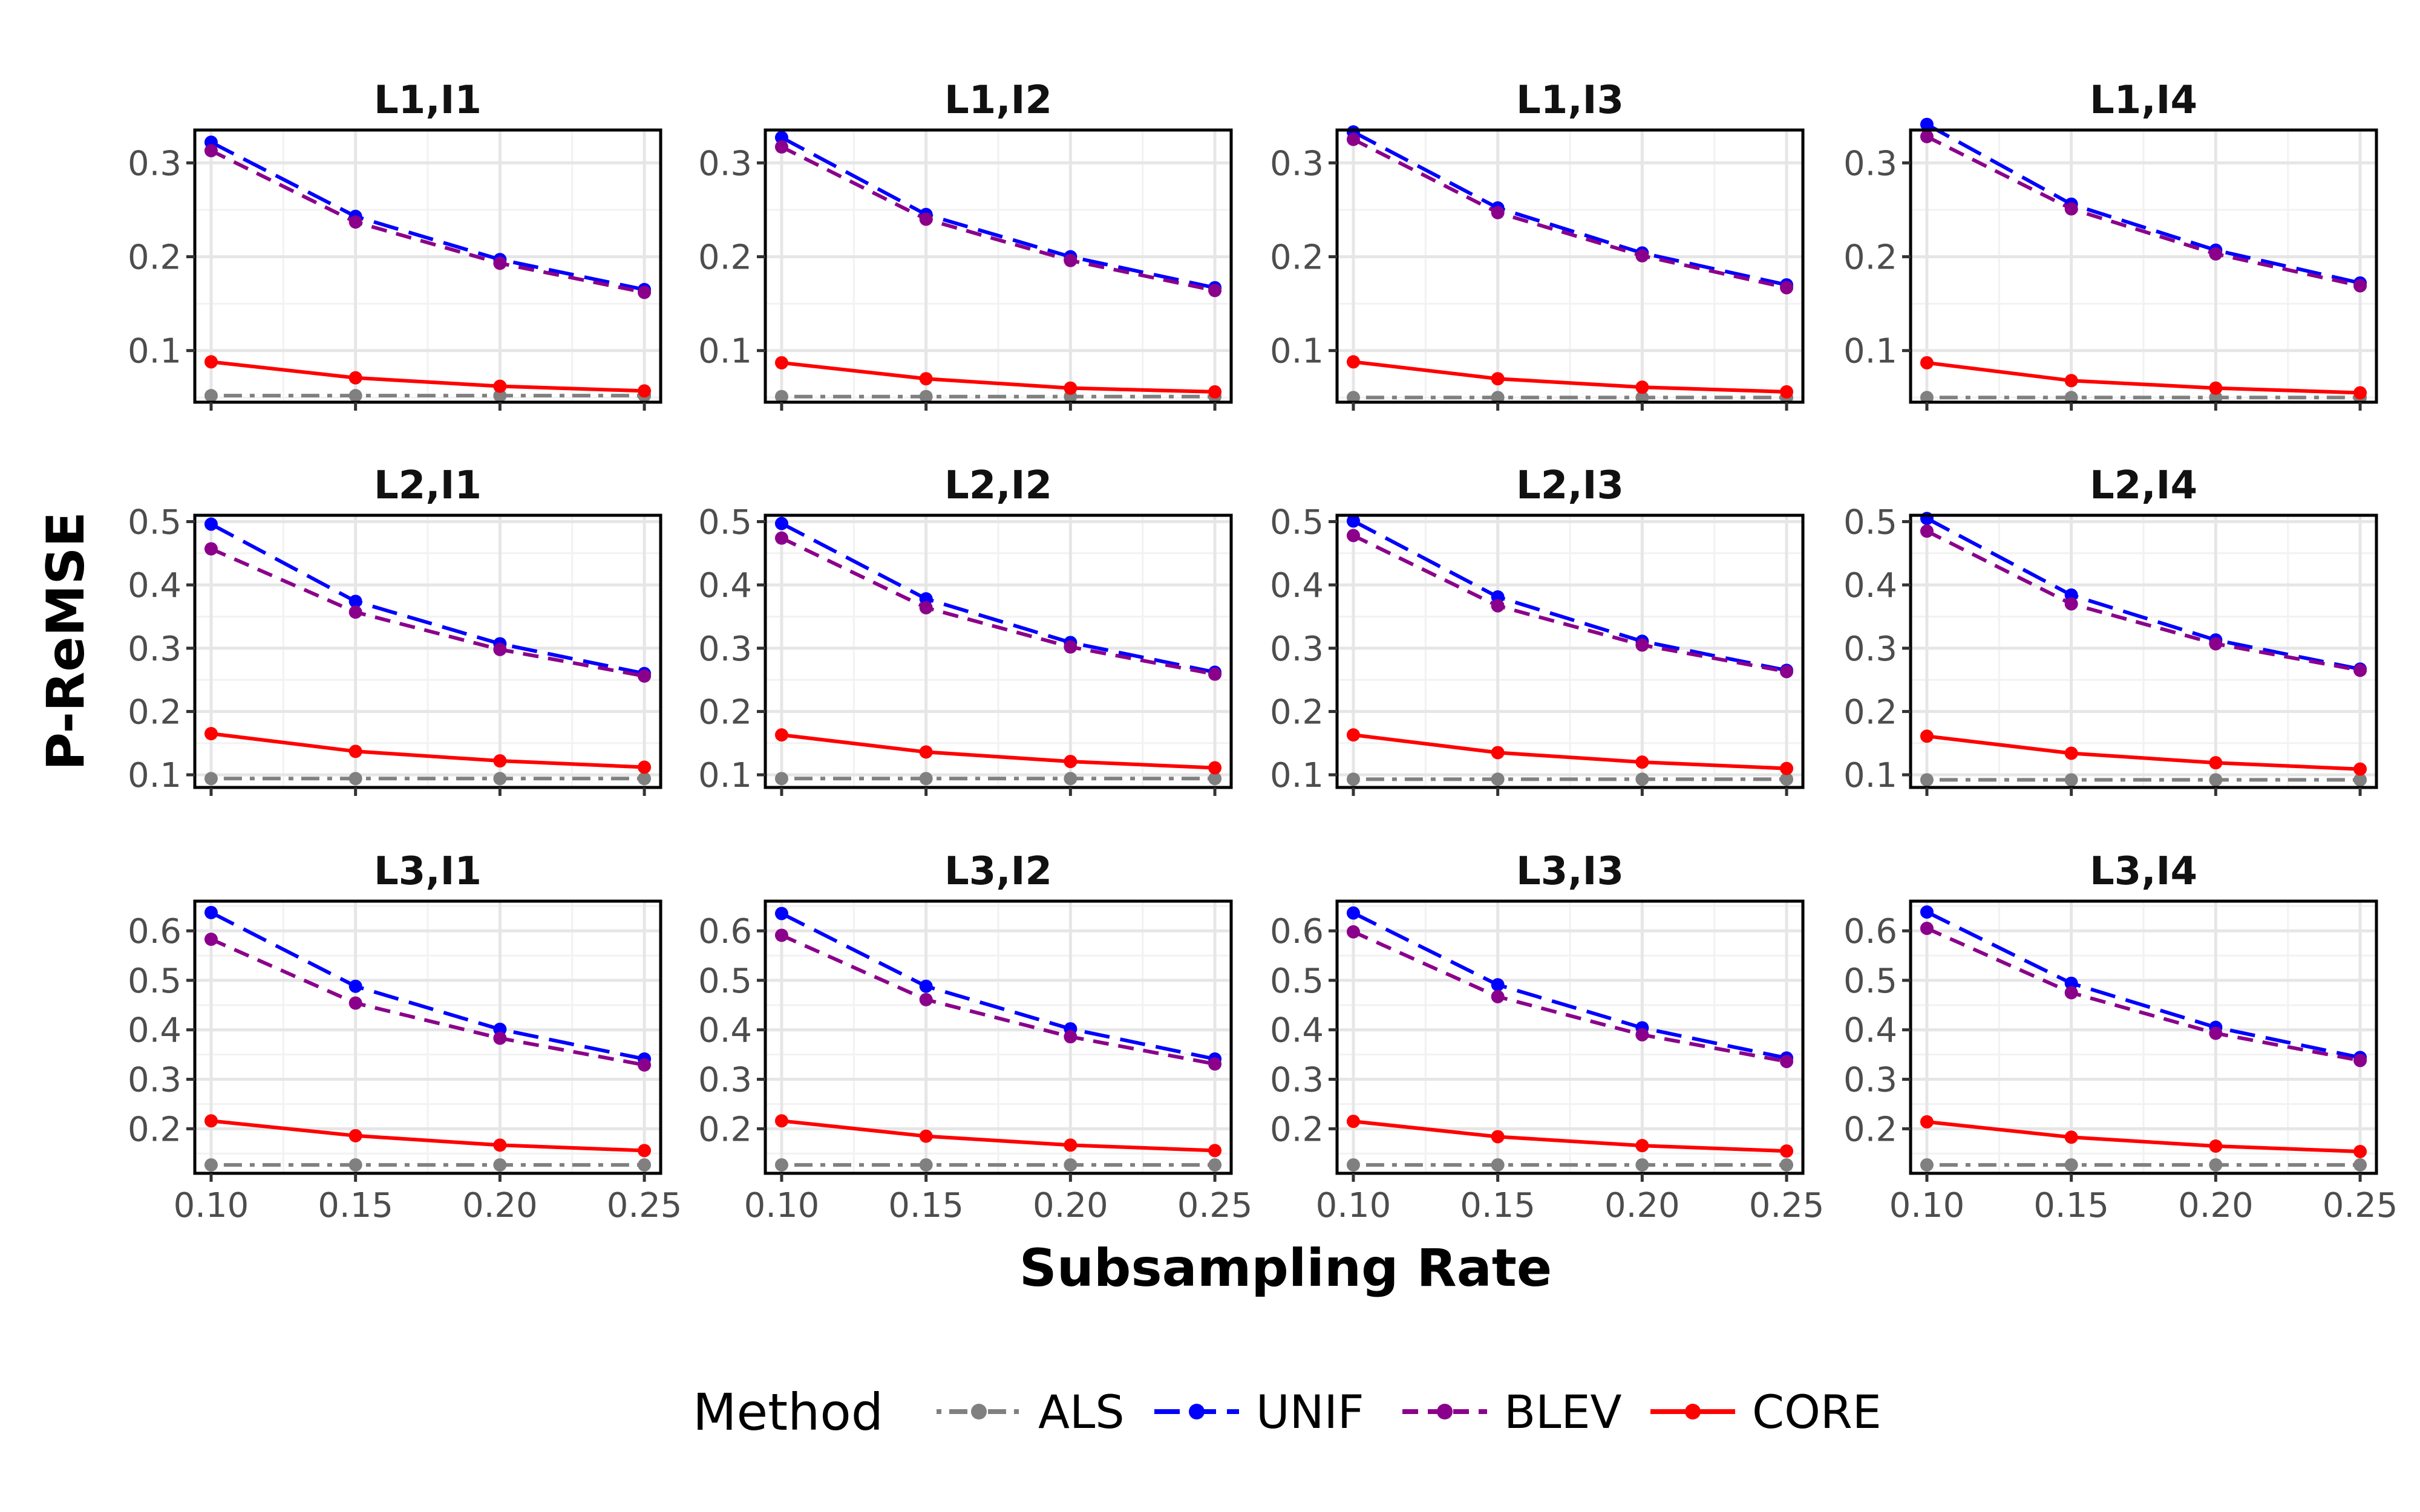 This screenshot has width=2420, height=1512. I want to click on panel-l1-i3: 0.1 0.2 0.3 L1,I3, so click(1537, 244).